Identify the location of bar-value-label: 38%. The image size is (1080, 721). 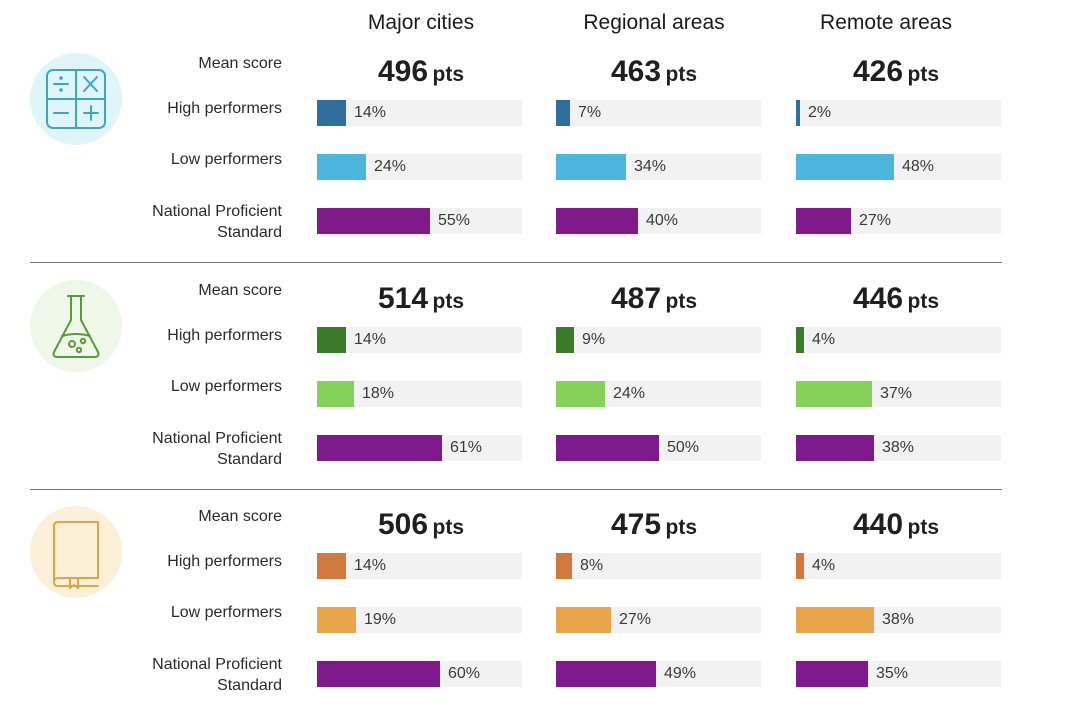
(898, 447).